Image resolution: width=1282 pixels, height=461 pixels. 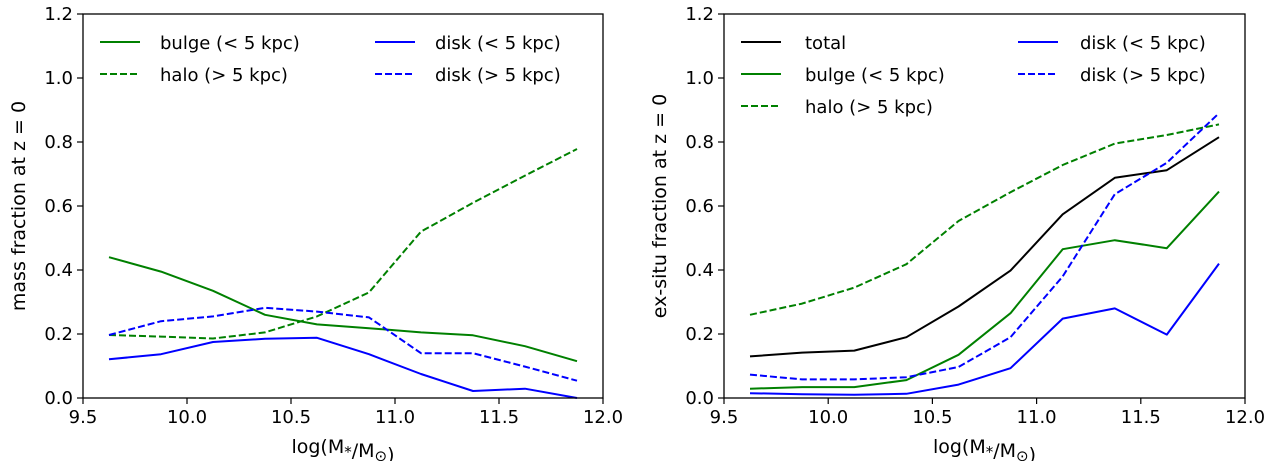 What do you see at coordinates (660, 206) in the screenshot?
I see `y-axis-label: ex-situ fraction at z = 0` at bounding box center [660, 206].